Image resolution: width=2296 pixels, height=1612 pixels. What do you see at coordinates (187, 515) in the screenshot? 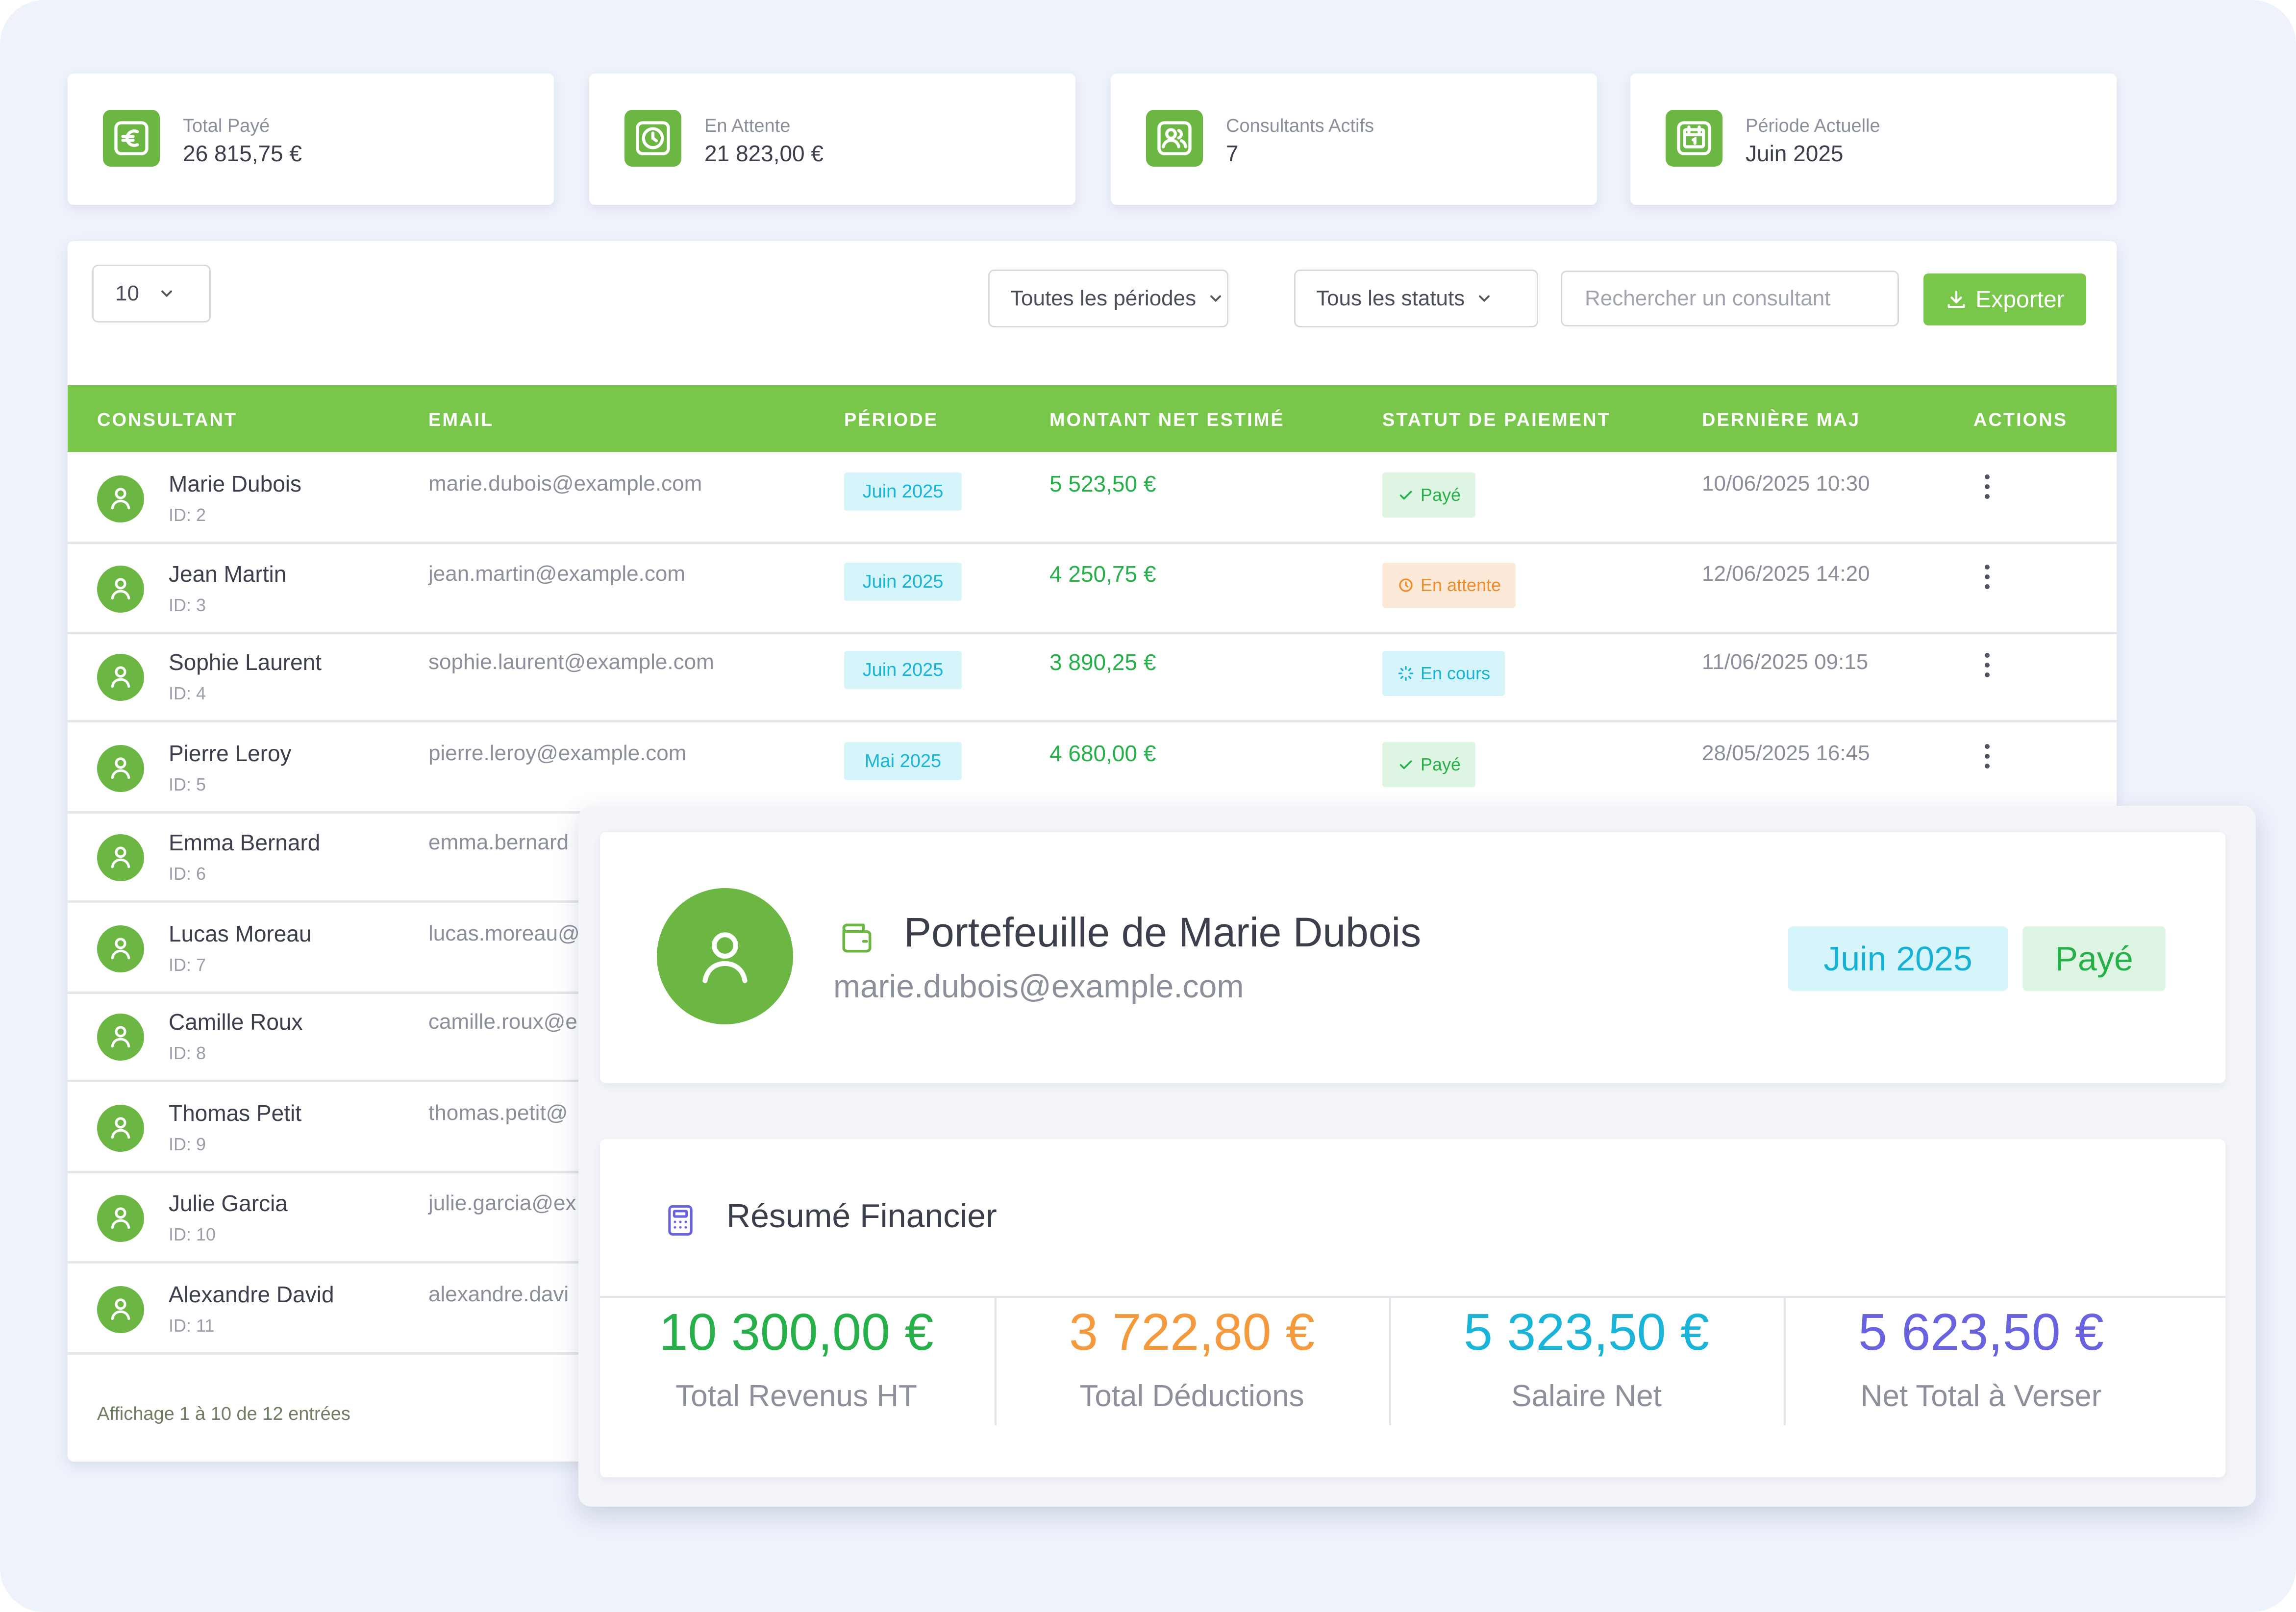
I see `consultant-id: ID: 2` at bounding box center [187, 515].